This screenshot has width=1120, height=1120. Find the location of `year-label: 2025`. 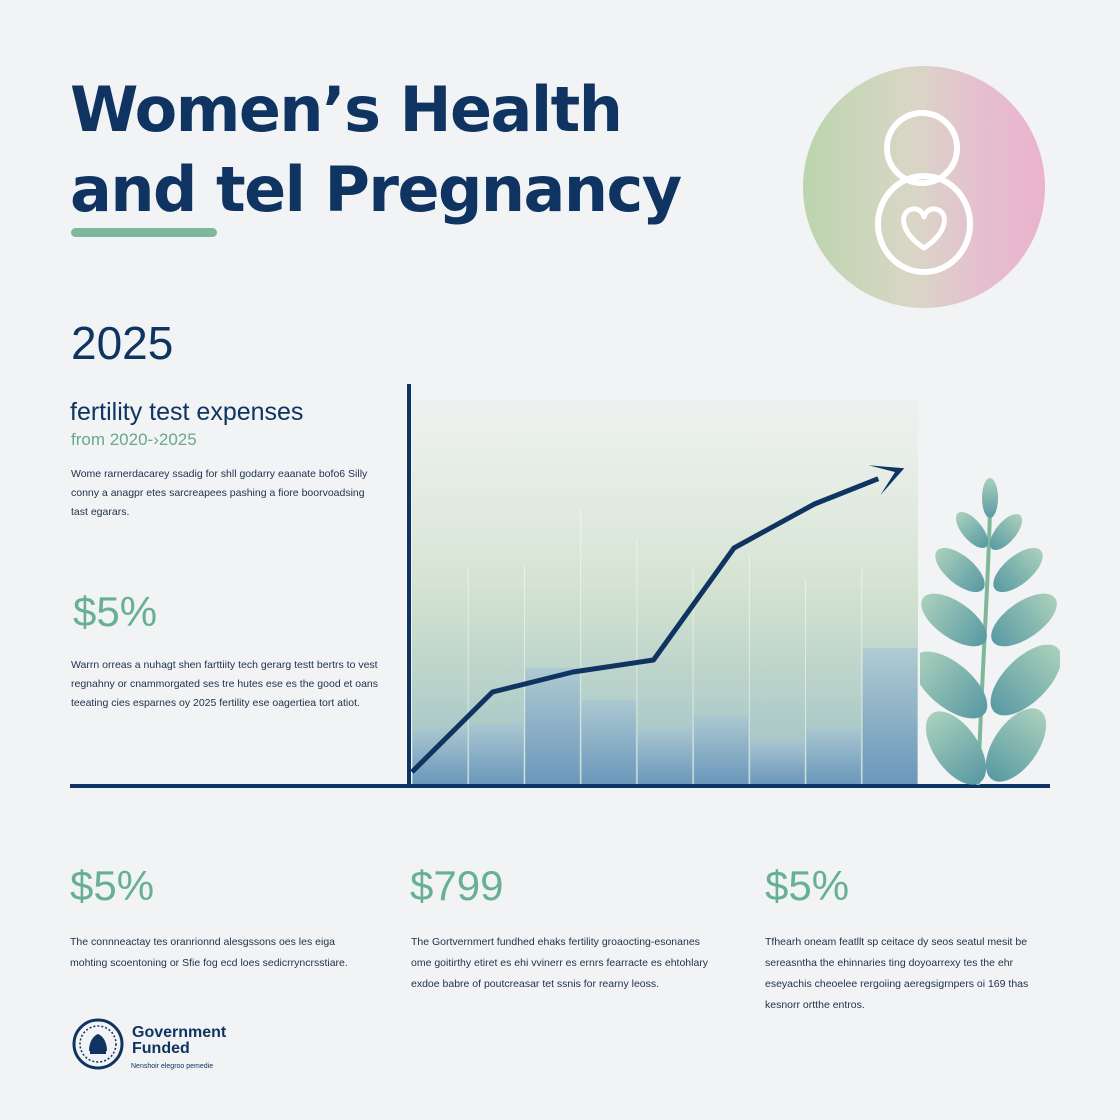

year-label: 2025 is located at coordinates (122, 343).